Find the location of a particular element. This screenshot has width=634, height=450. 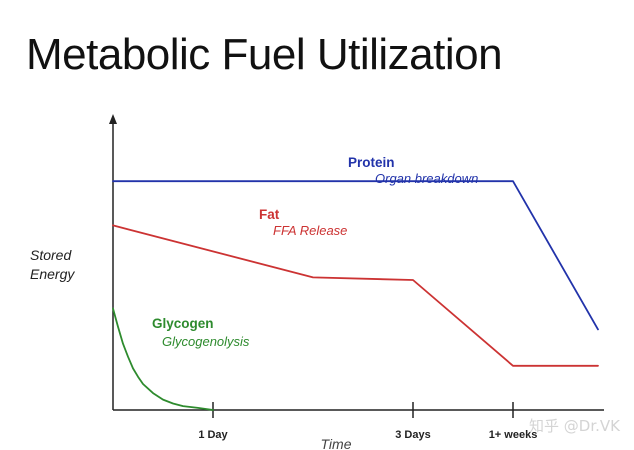

protein-series-name: Protein is located at coordinates (371, 162).